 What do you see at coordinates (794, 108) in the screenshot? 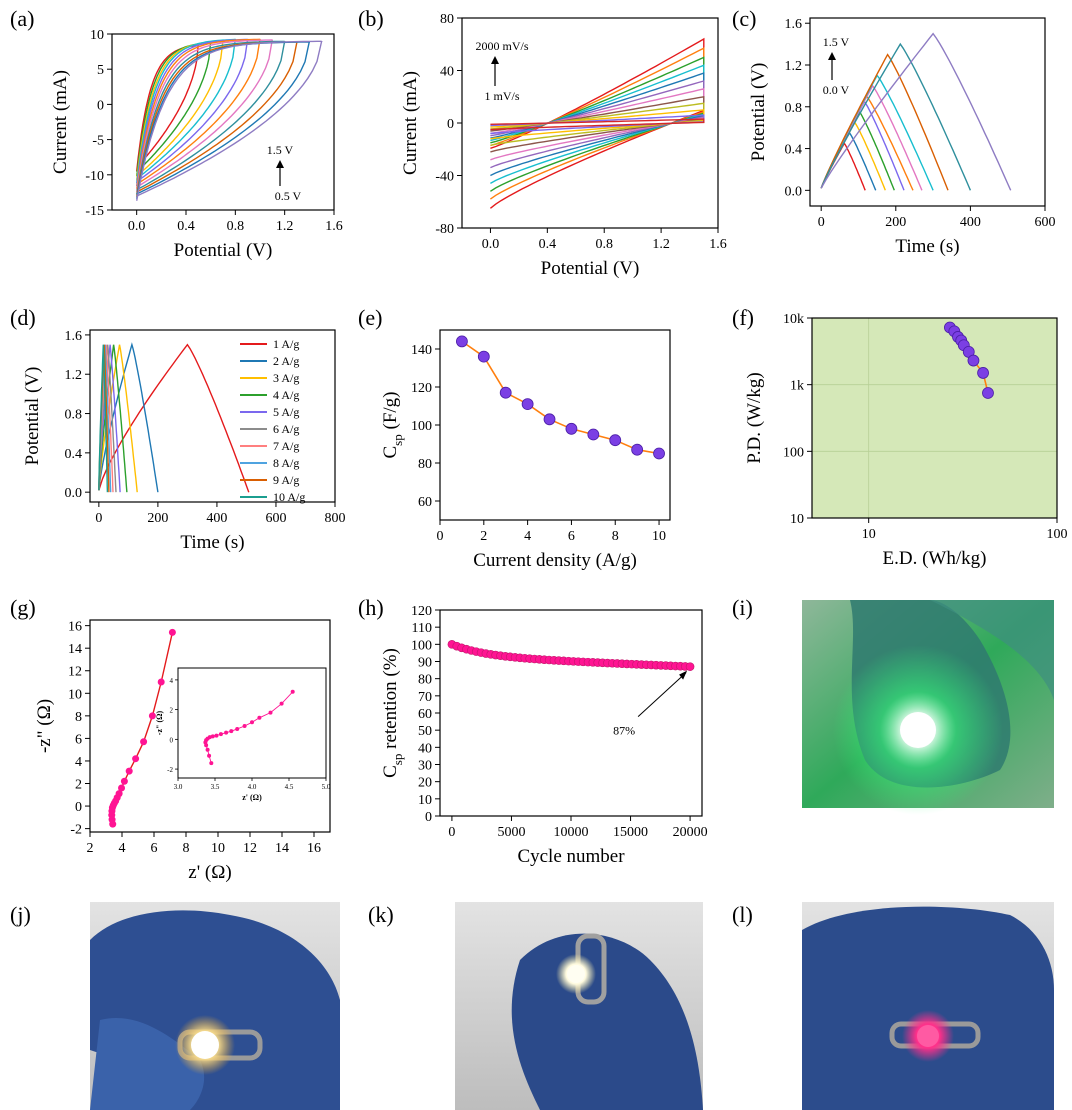
I see `y-tick-label: 0.8` at bounding box center [794, 108].